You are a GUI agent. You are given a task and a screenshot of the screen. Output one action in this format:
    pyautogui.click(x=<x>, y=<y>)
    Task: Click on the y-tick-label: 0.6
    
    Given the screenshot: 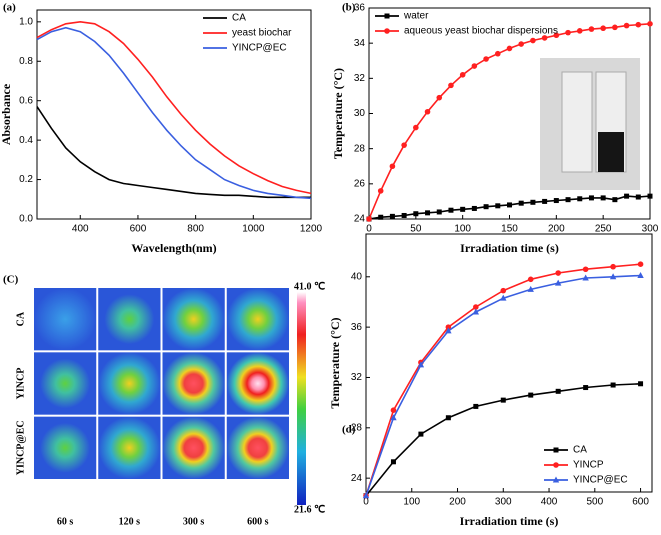 What is the action you would take?
    pyautogui.click(x=26, y=100)
    